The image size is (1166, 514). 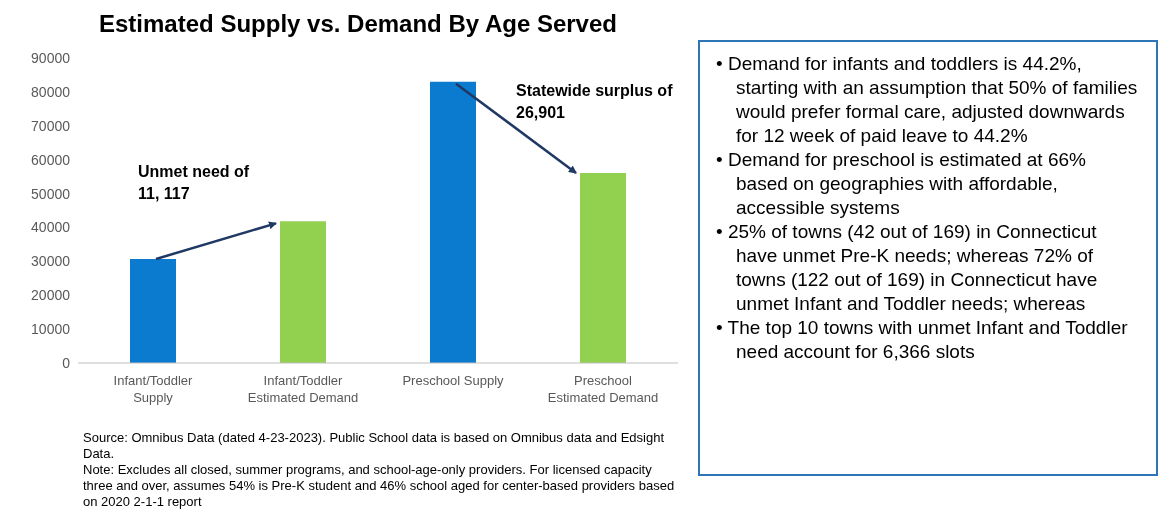 What do you see at coordinates (453, 380) in the screenshot?
I see `x-tick-label: Preschool Supply` at bounding box center [453, 380].